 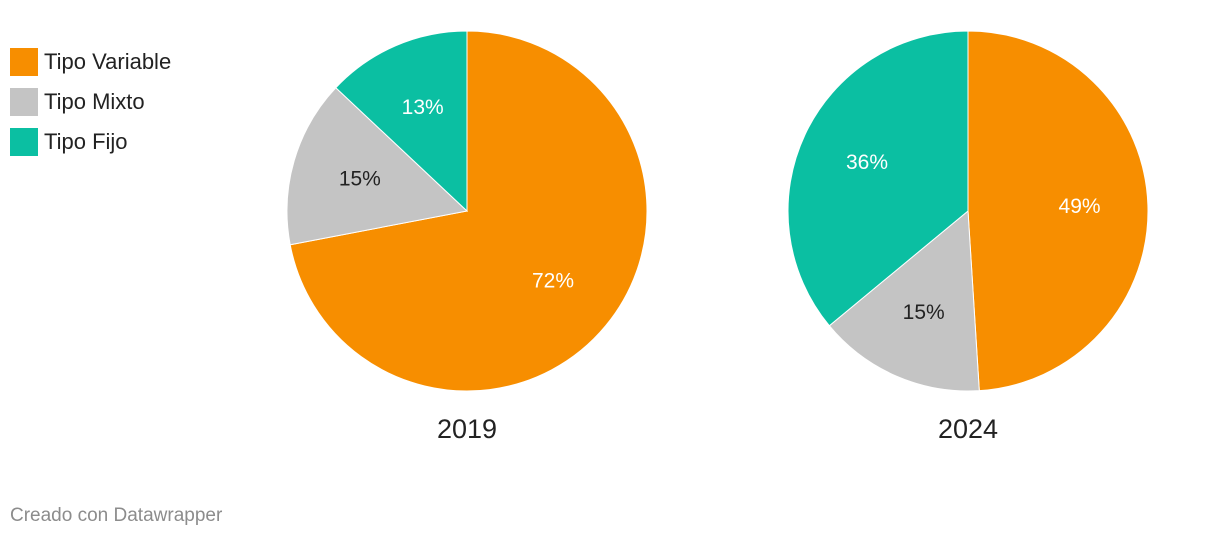 What do you see at coordinates (968, 429) in the screenshot?
I see `pie-title-2024: 2024` at bounding box center [968, 429].